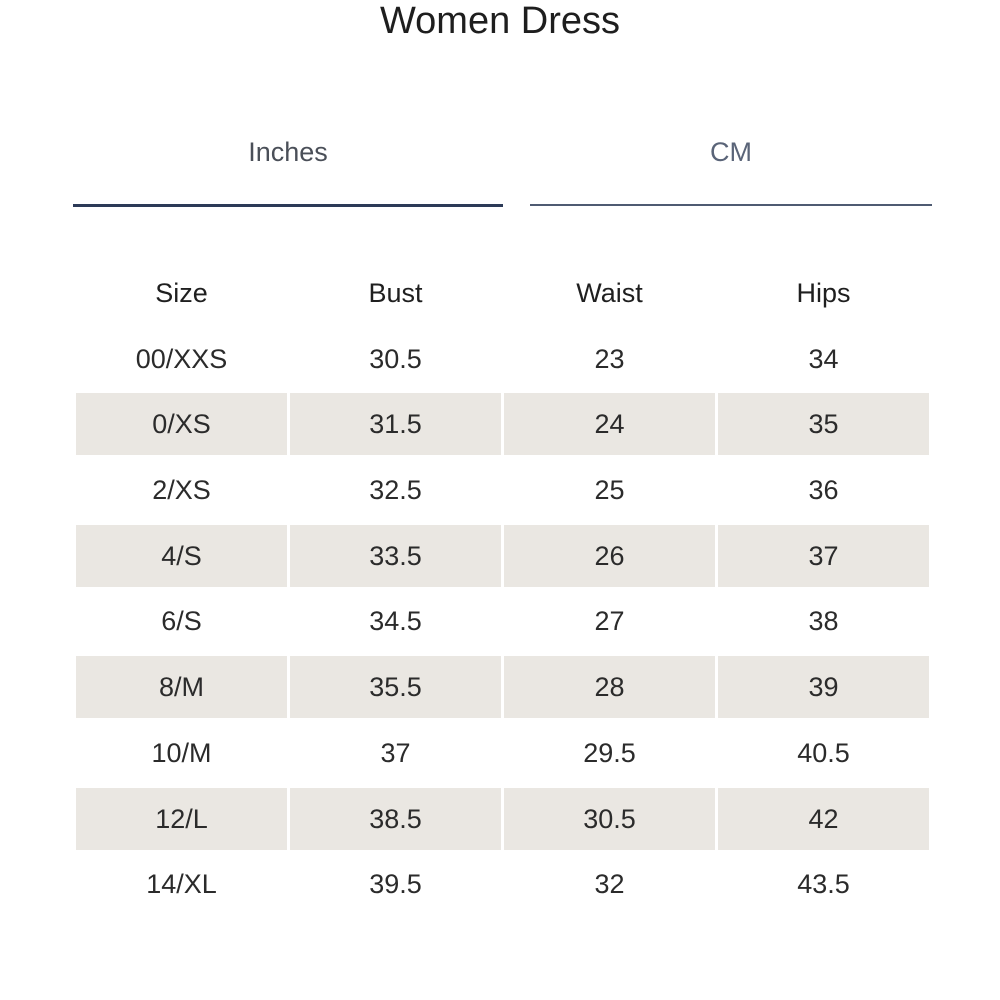 The width and height of the screenshot is (1000, 1000). Describe the element at coordinates (823, 818) in the screenshot. I see `table-cell-hips: 42` at that location.